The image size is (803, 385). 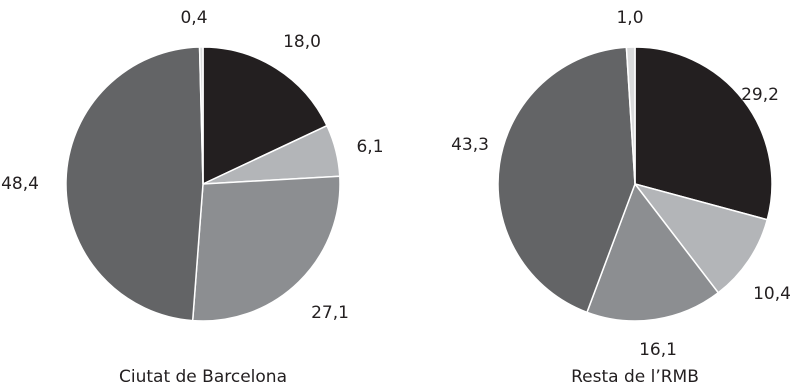 What do you see at coordinates (203, 376) in the screenshot?
I see `pie-title: Ciutat de Barcelona` at bounding box center [203, 376].